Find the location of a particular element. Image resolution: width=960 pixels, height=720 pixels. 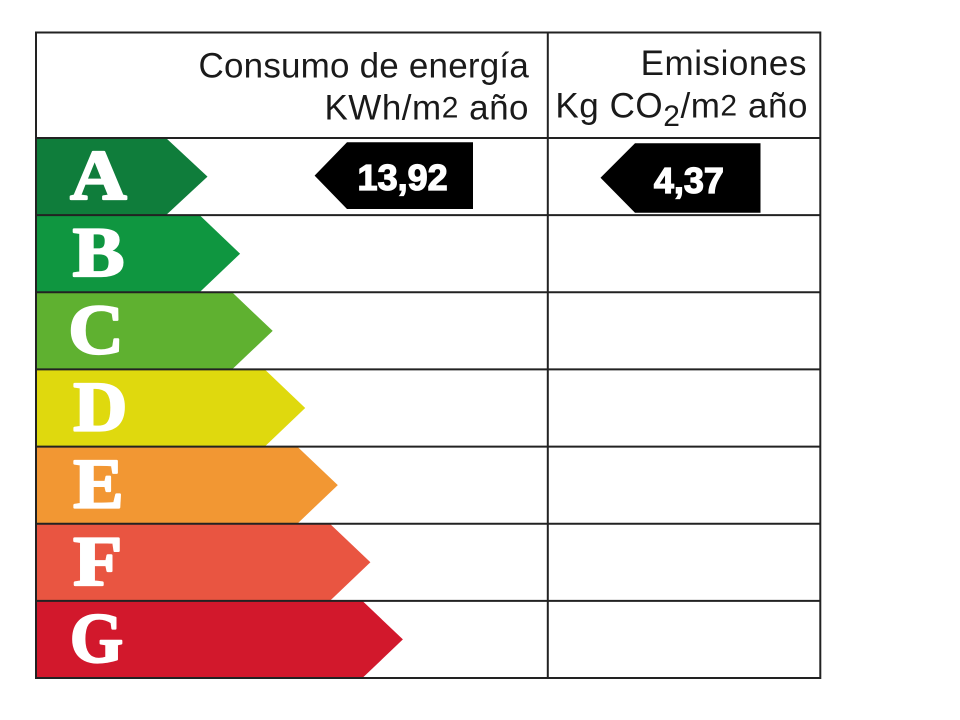

svg-text: Kg CO2/m2 año is located at coordinates (681, 110).